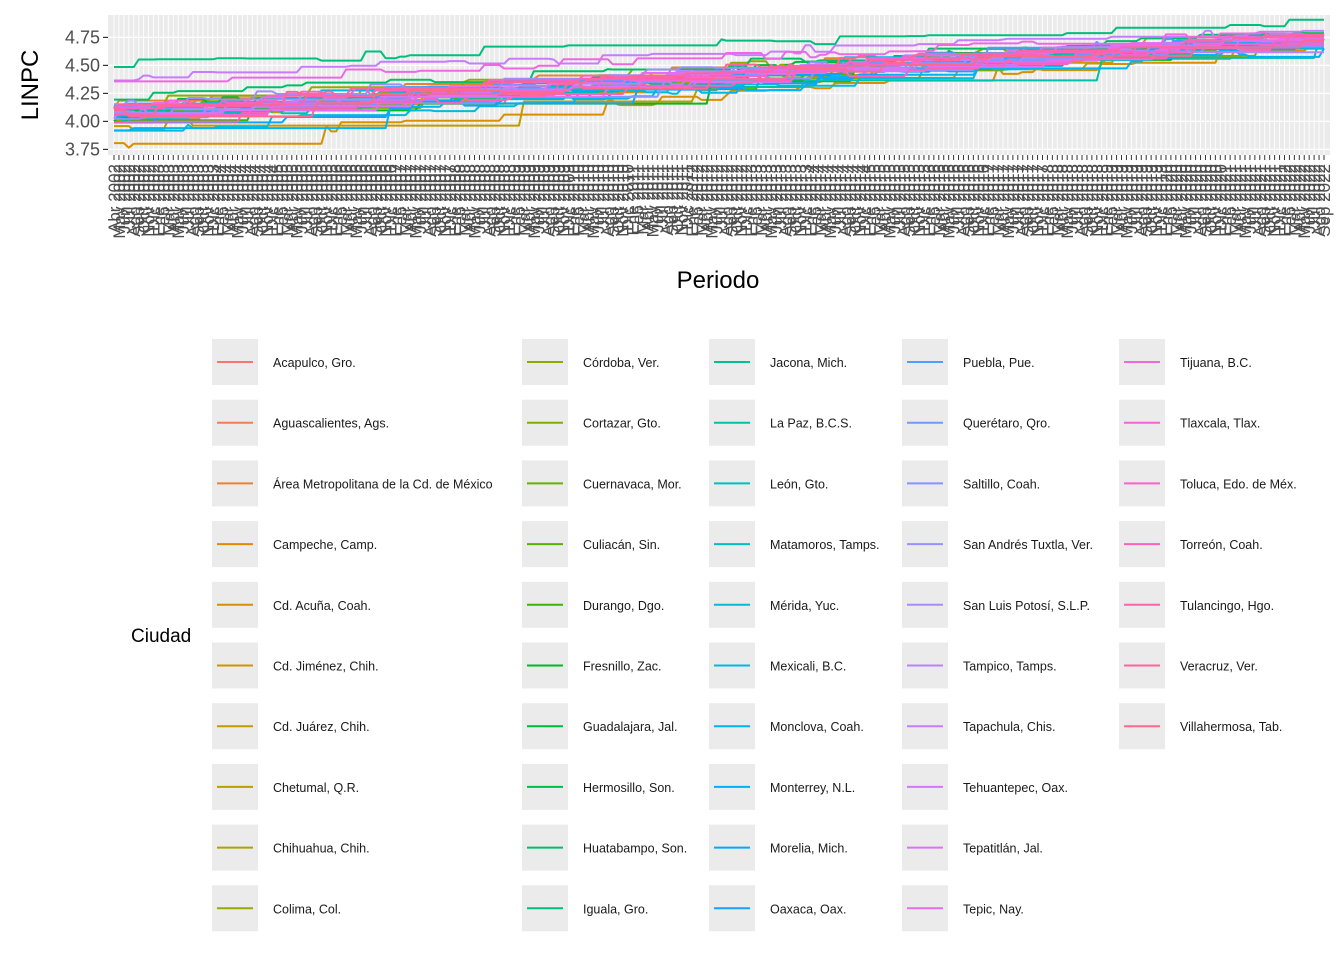 The width and height of the screenshot is (1344, 960). Describe the element at coordinates (1072, 199) in the screenshot. I see `x-tick-label: Jun 2018` at that location.